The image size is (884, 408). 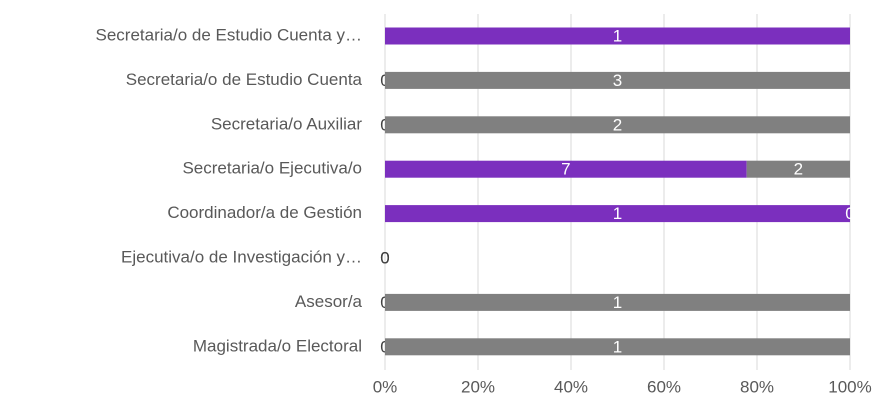 What do you see at coordinates (385, 386) in the screenshot?
I see `x-tick-label: 0%` at bounding box center [385, 386].